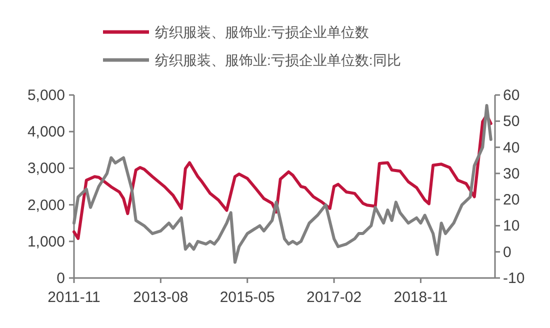 This screenshot has height=328, width=550. What do you see at coordinates (46, 132) in the screenshot?
I see `y-tick-label: 4,000` at bounding box center [46, 132].